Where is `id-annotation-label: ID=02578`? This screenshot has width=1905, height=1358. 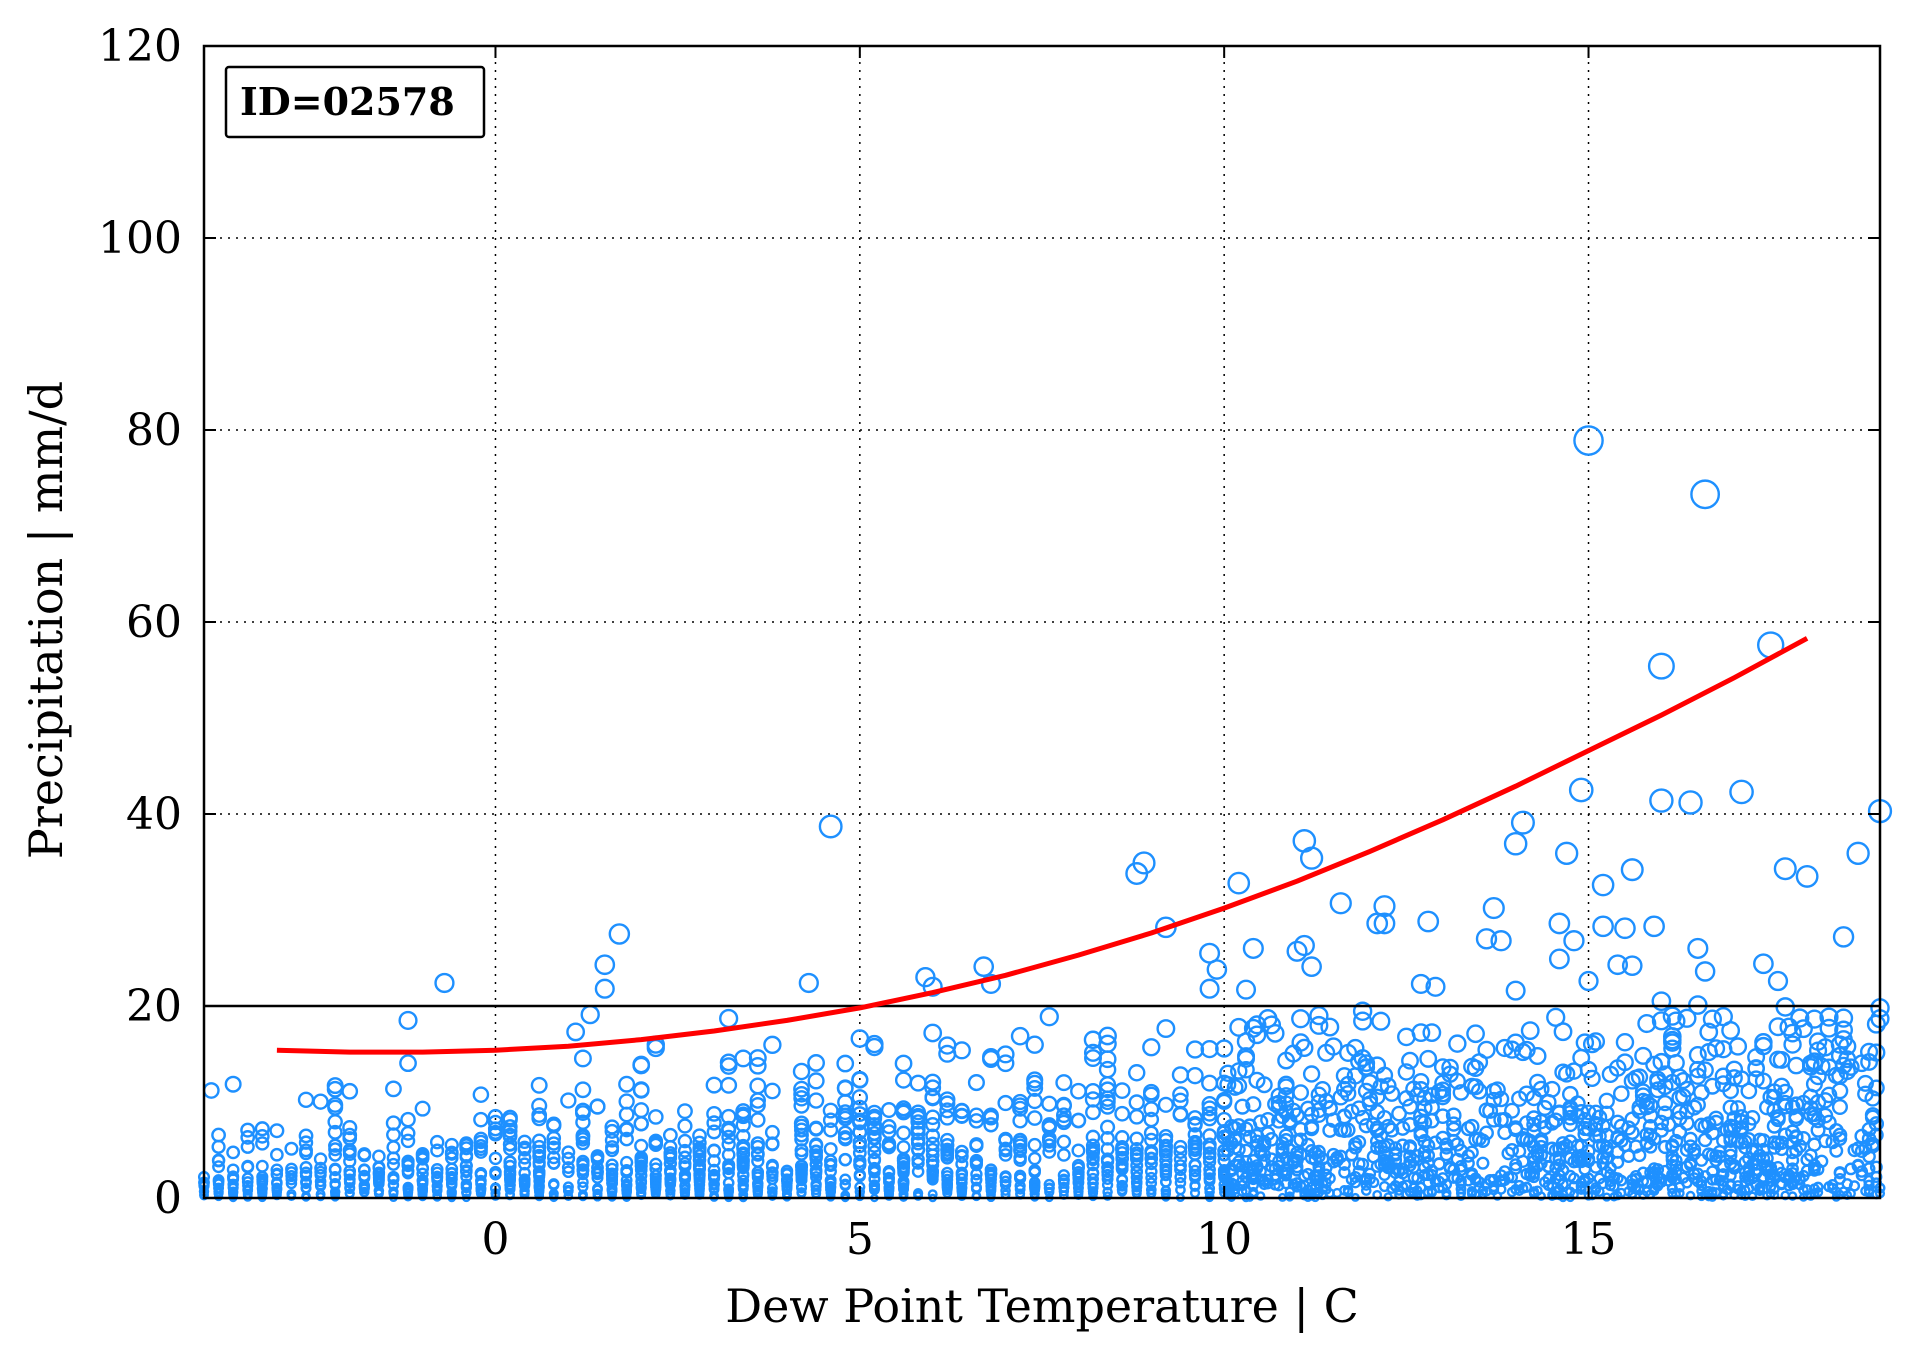
id-annotation-label: ID=02578 is located at coordinates (347, 101).